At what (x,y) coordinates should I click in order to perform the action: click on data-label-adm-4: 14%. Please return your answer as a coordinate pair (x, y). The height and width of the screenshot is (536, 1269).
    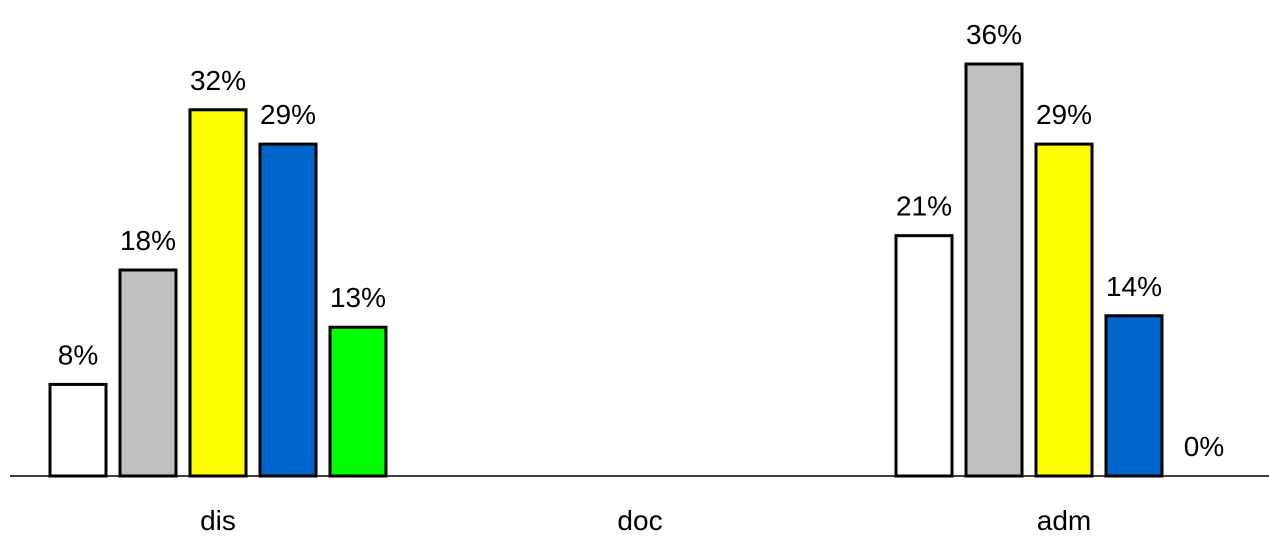
    Looking at the image, I should click on (1134, 286).